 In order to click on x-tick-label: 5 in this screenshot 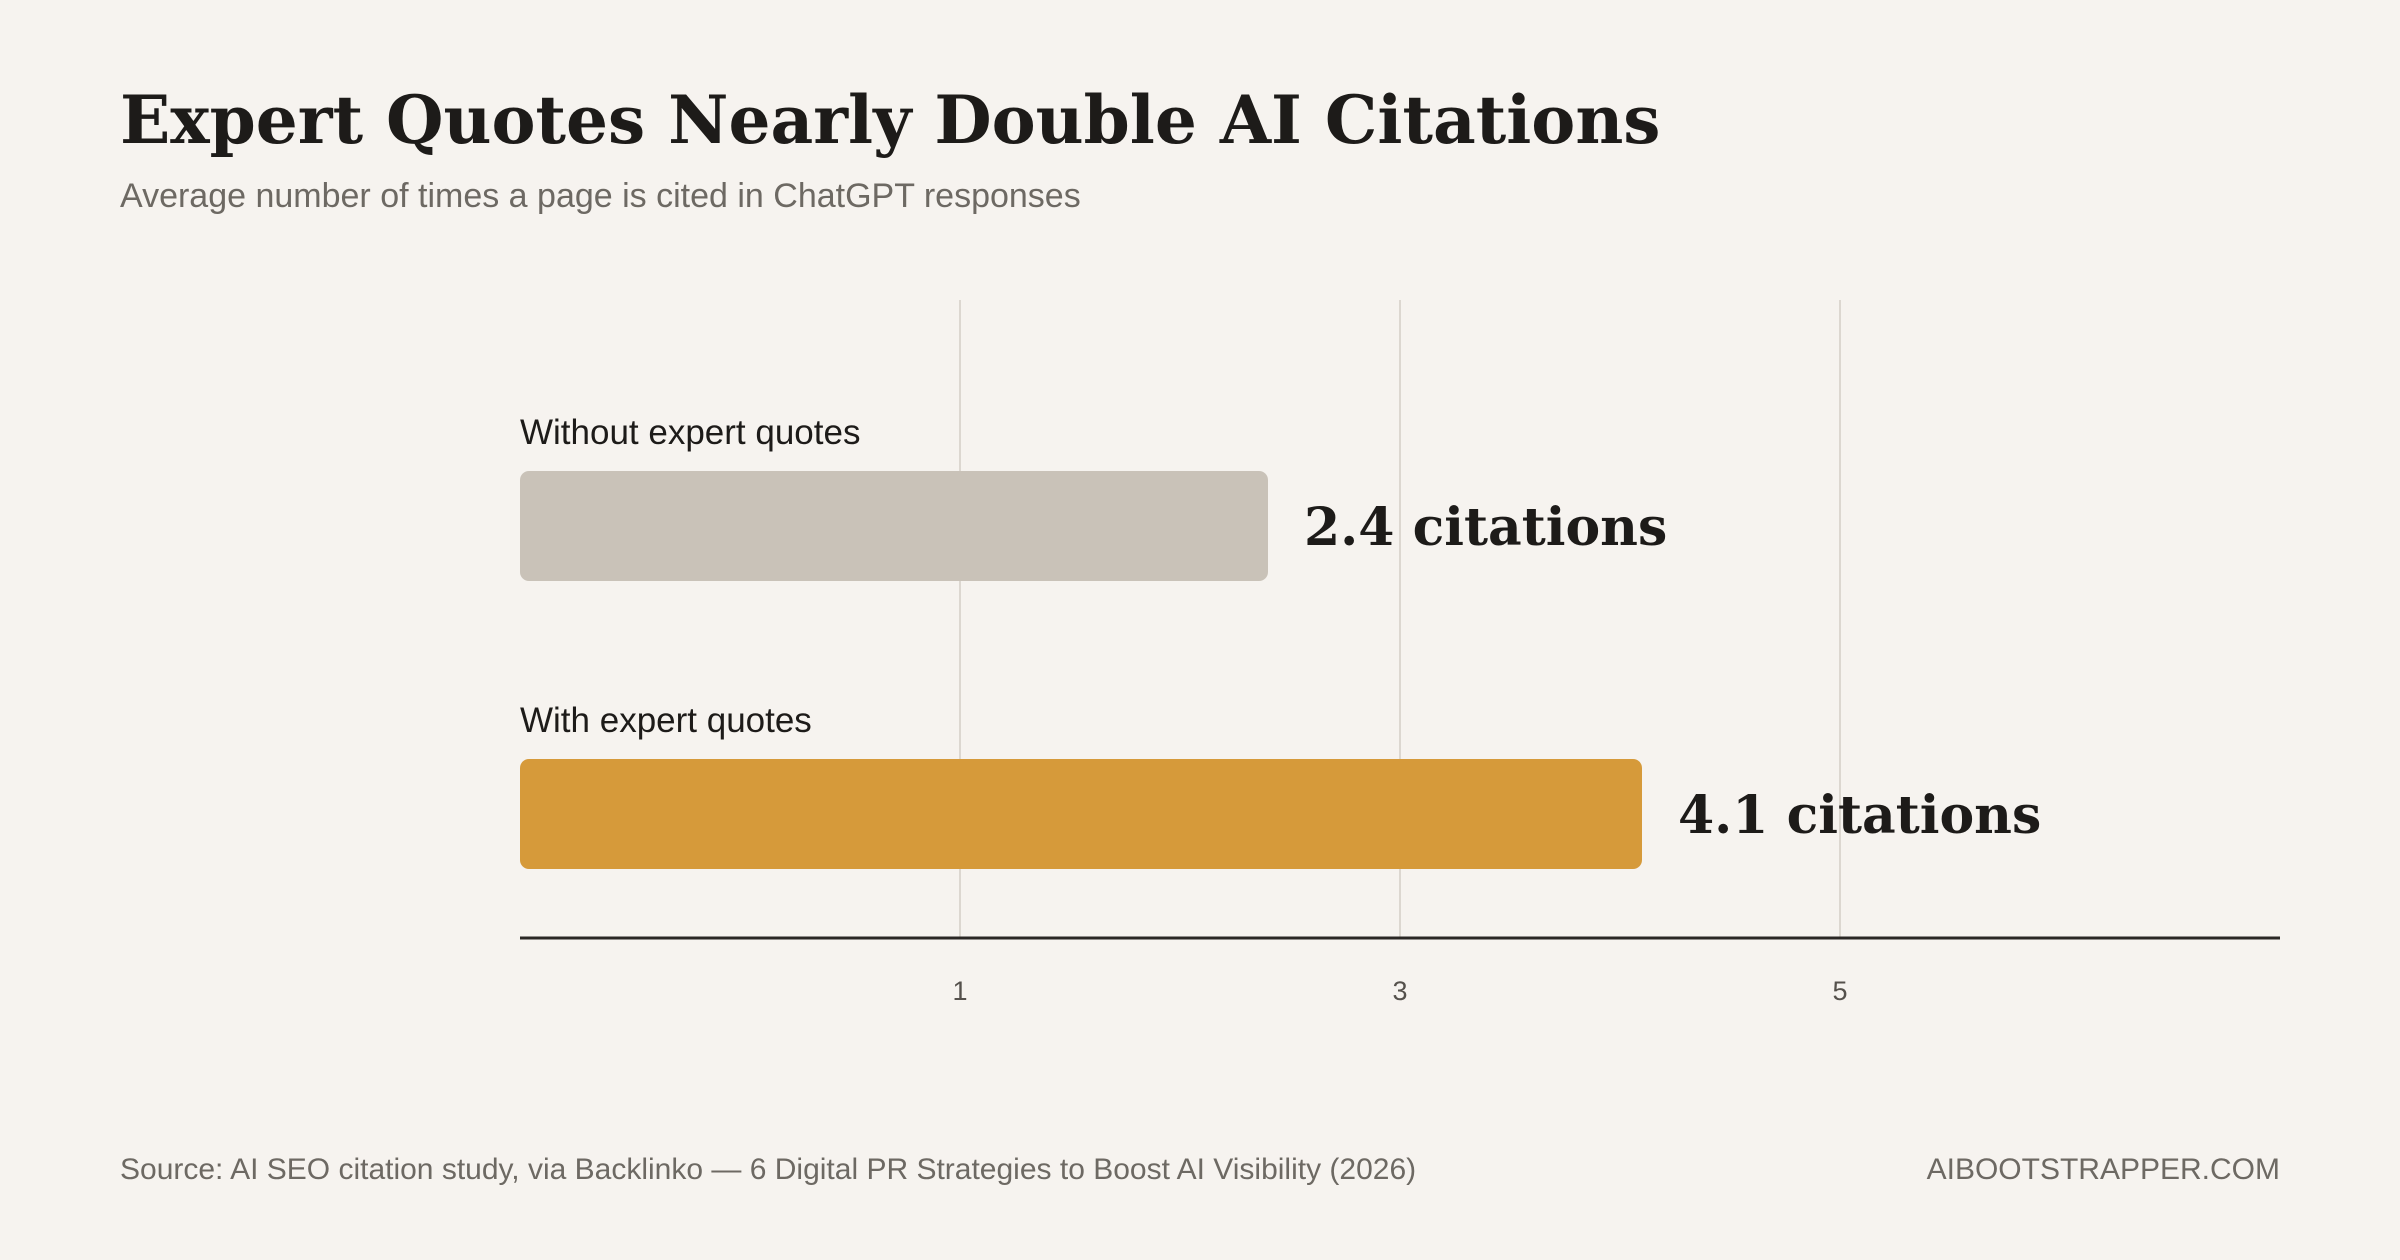, I will do `click(1839, 991)`.